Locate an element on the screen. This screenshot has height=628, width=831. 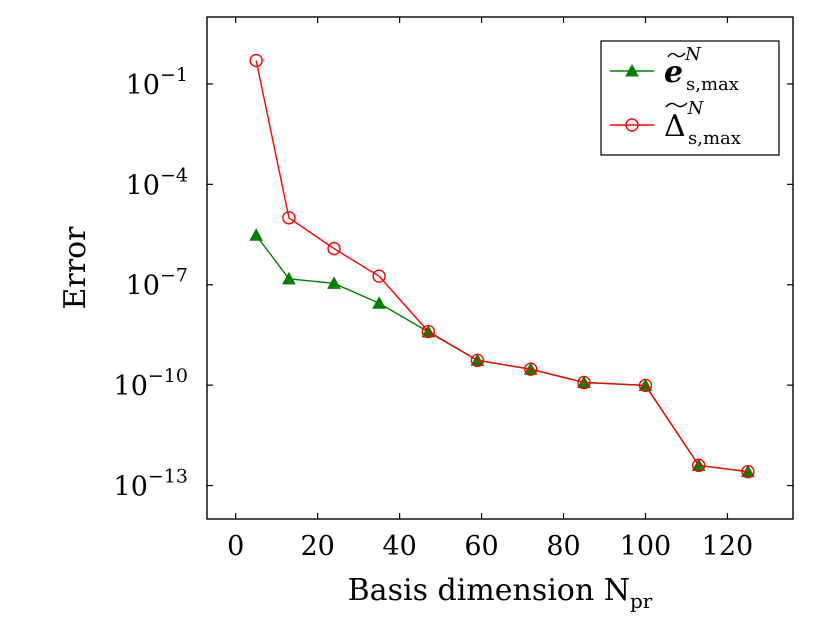
legend-box is located at coordinates (690, 98).